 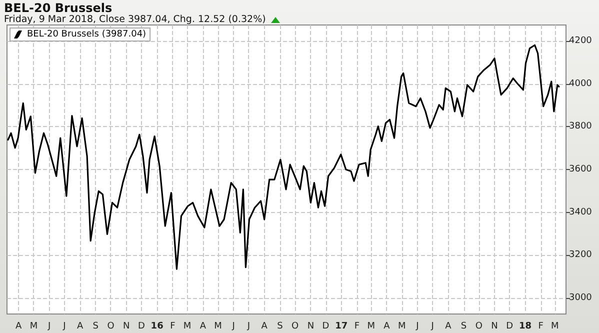 What do you see at coordinates (525, 327) in the screenshot?
I see `x-tick-label: 18` at bounding box center [525, 327].